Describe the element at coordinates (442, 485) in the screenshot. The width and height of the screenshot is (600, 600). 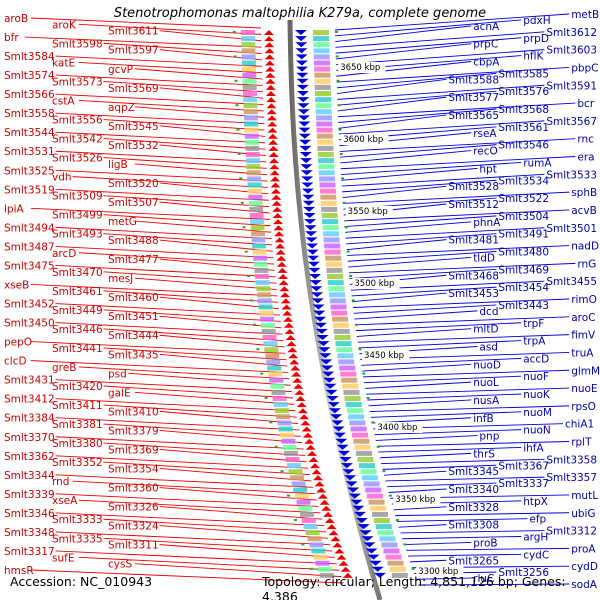
I see `leader-line-Smlt3337` at that location.